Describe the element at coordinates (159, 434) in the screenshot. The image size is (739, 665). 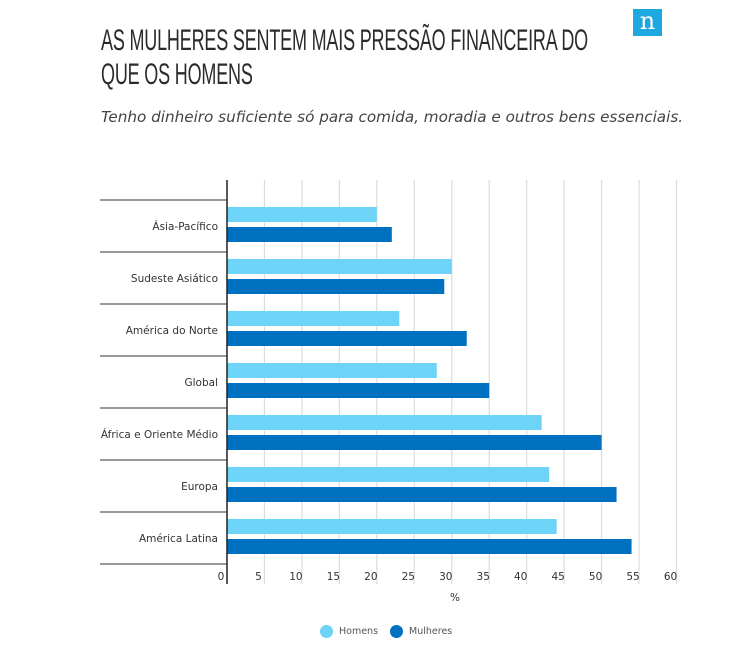
I see `category-label: África e Oriente Médio` at that location.